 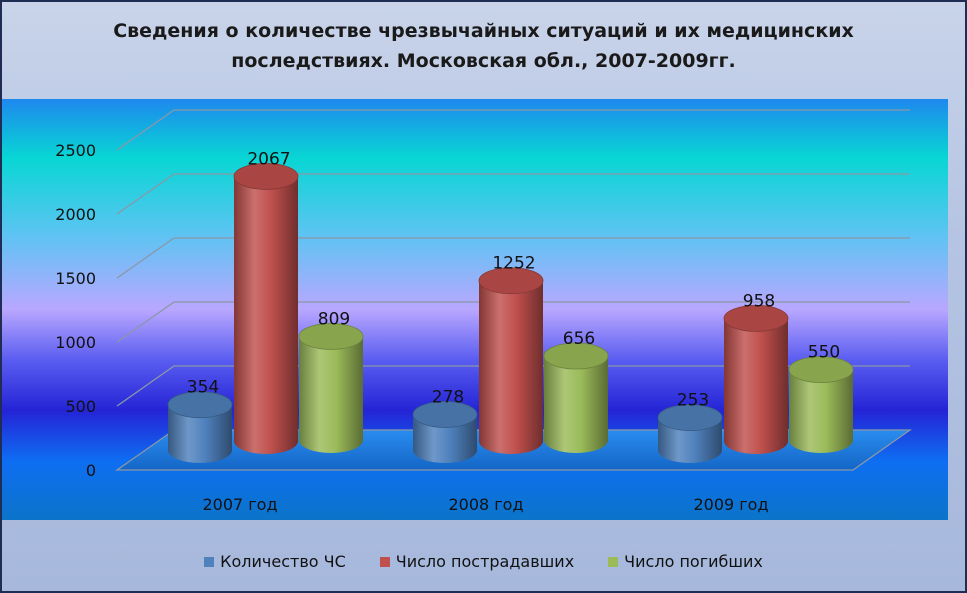 I want to click on data-label: 354, so click(x=203, y=388).